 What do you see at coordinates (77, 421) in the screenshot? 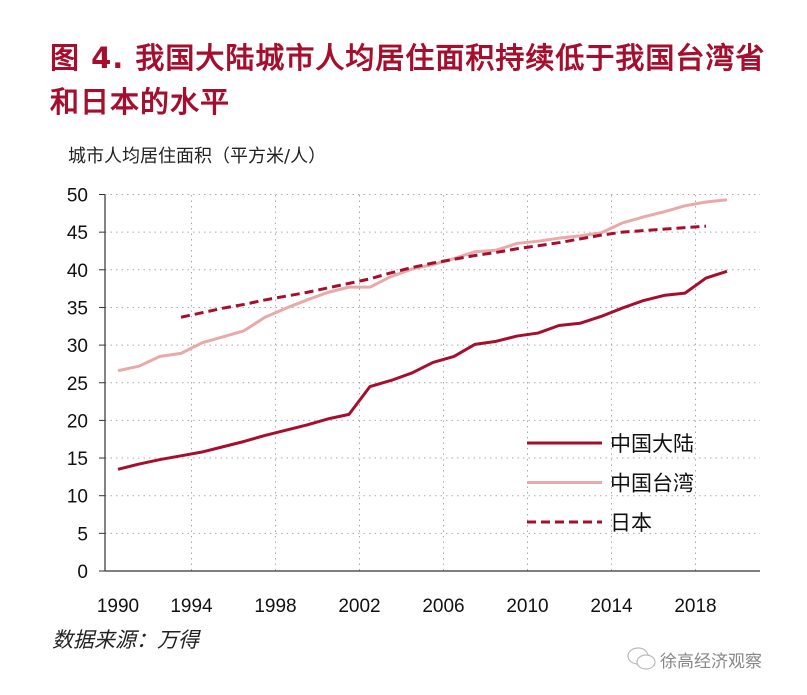
I see `y-tick-label: 20` at bounding box center [77, 421].